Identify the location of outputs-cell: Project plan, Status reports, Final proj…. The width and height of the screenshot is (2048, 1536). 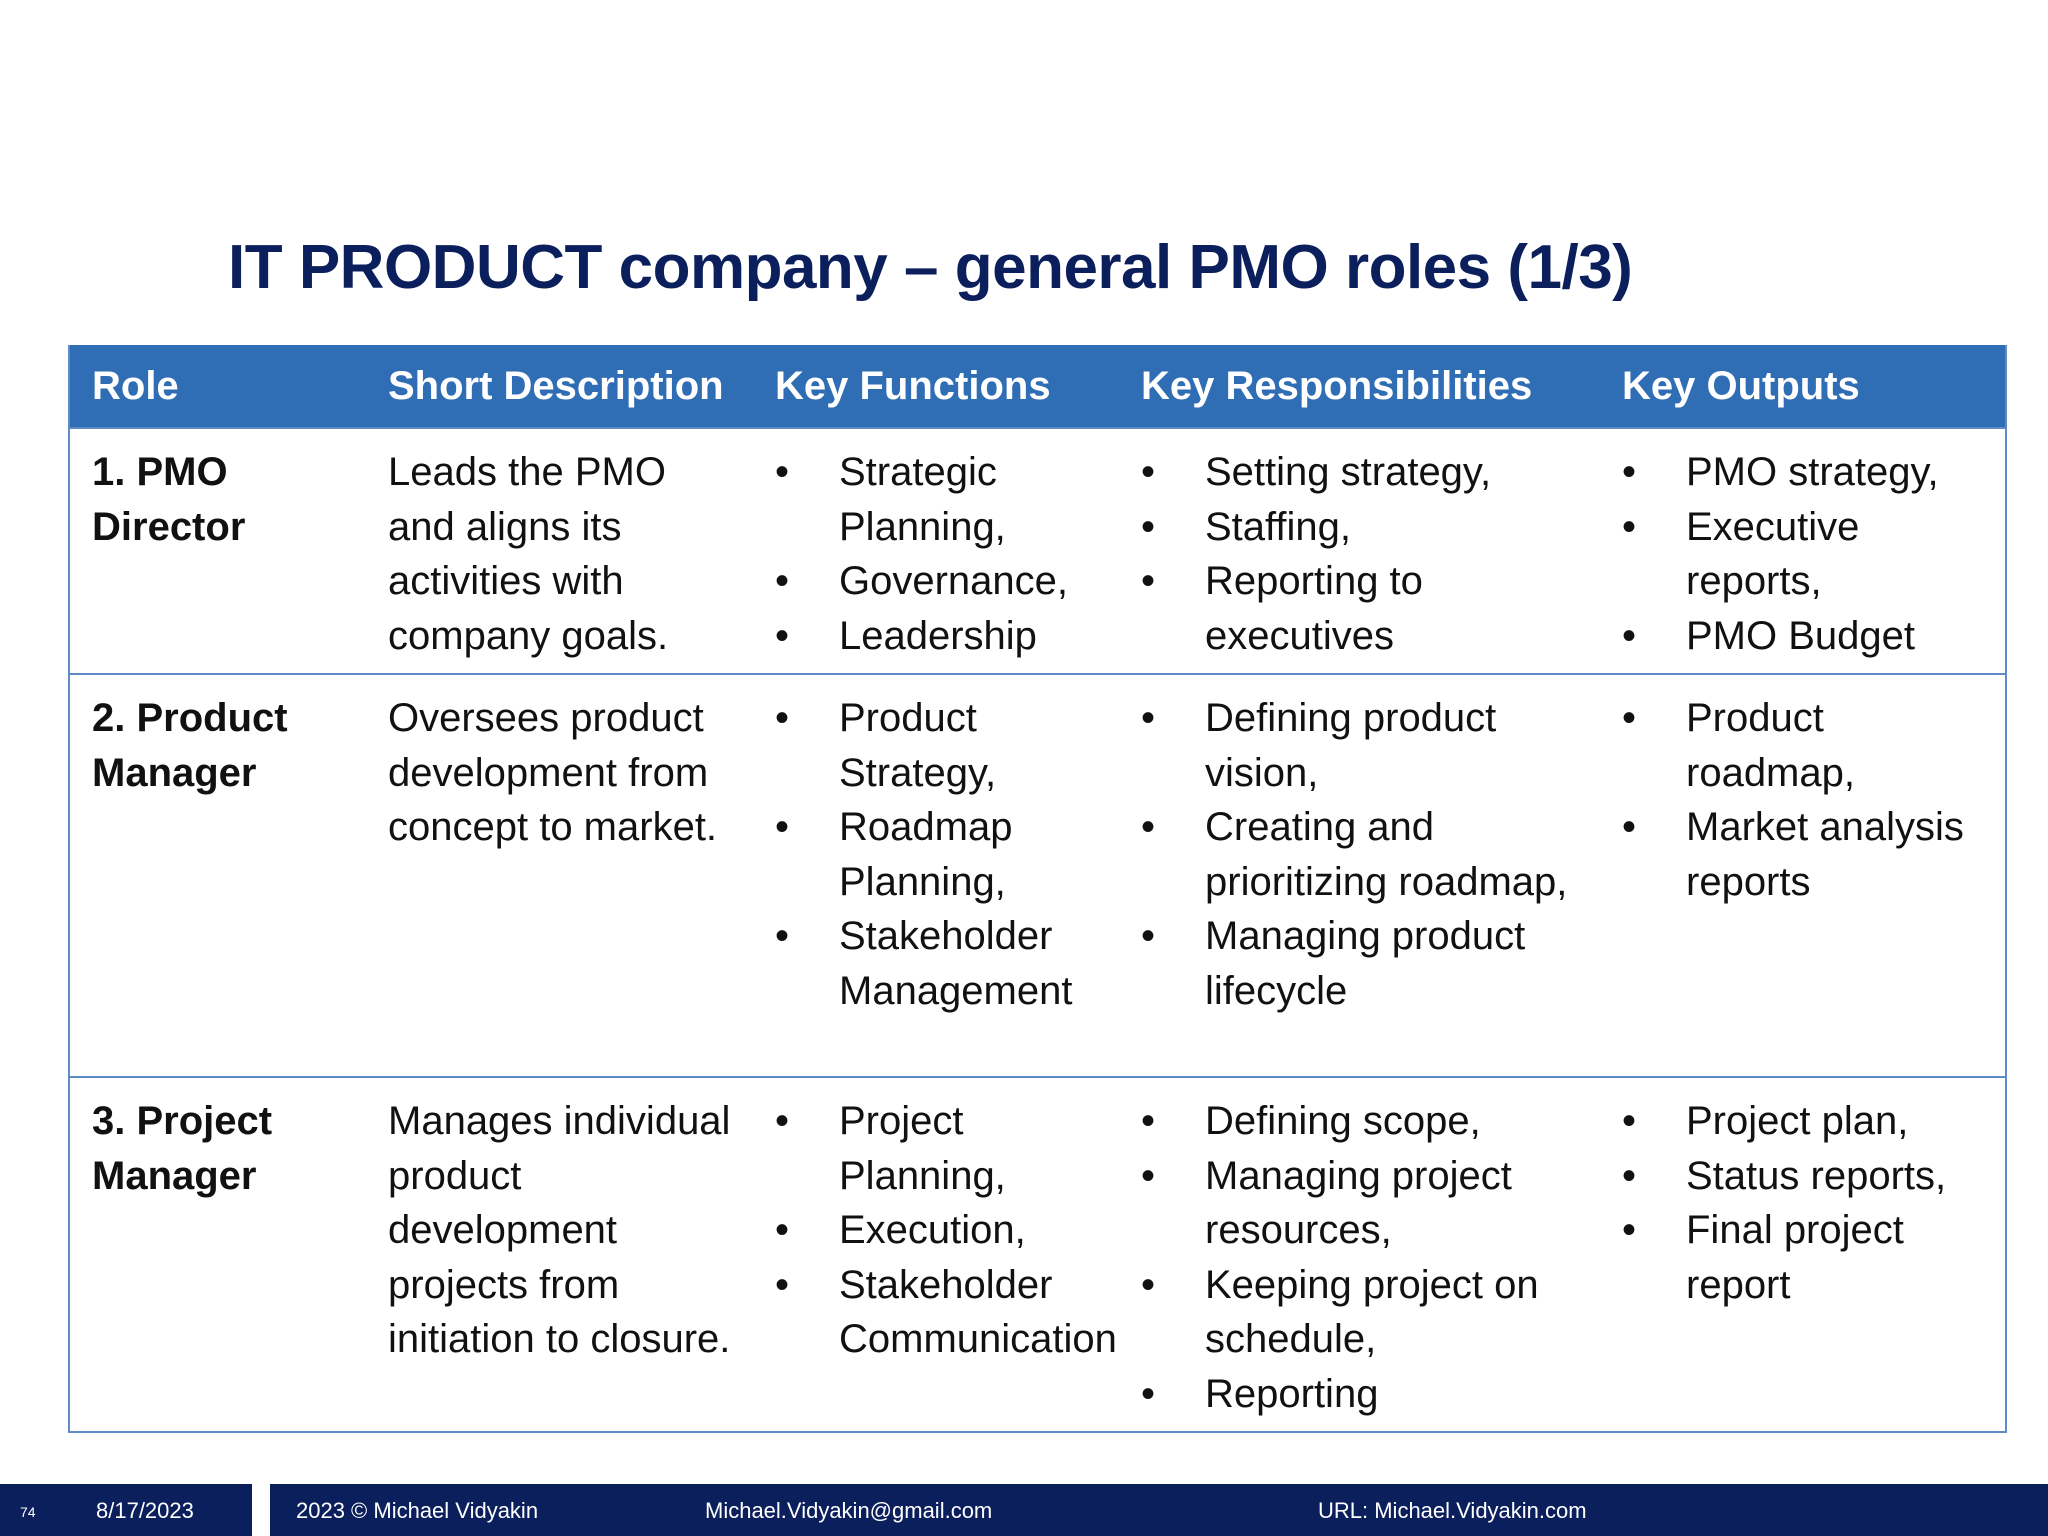
(1803, 1254).